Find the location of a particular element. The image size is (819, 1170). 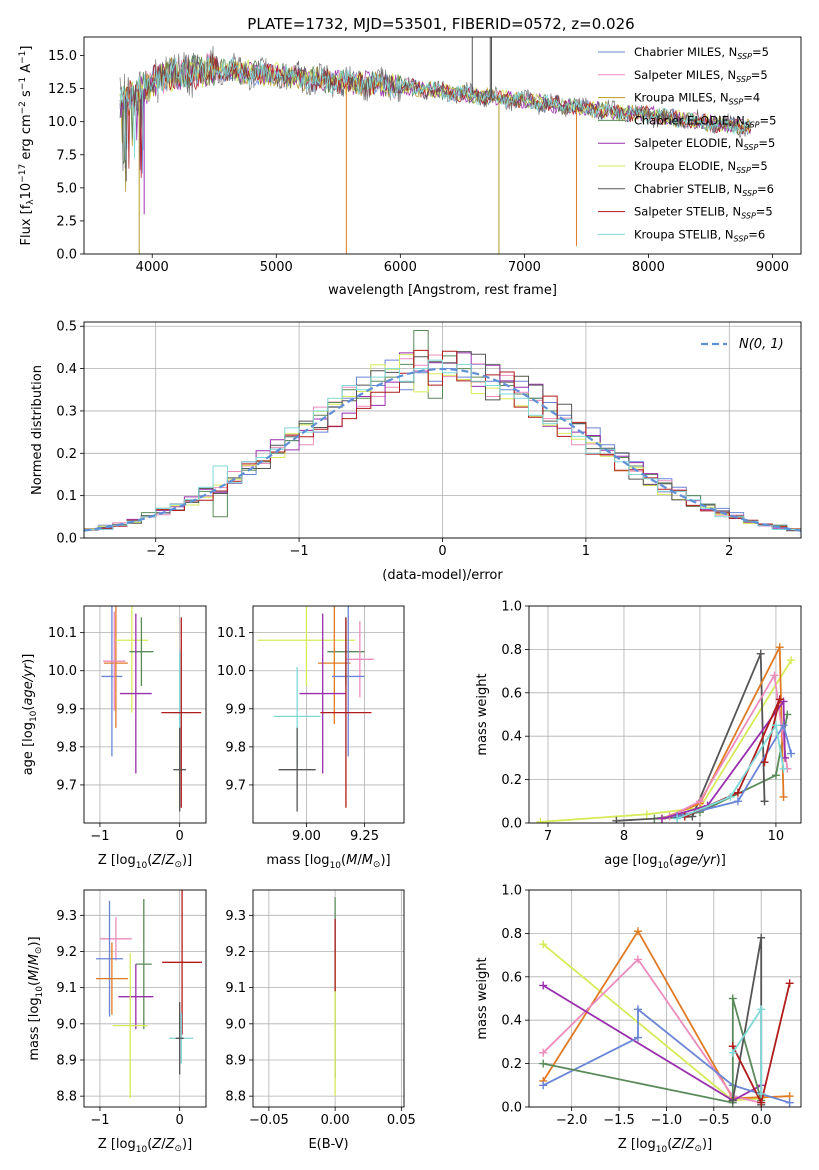

age-vs-z-ylabel-part: age/yr is located at coordinates (28, 683).